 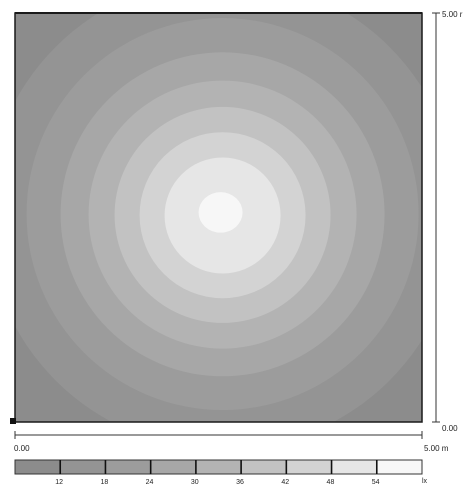 I want to click on legend-bar, so click(x=218, y=467).